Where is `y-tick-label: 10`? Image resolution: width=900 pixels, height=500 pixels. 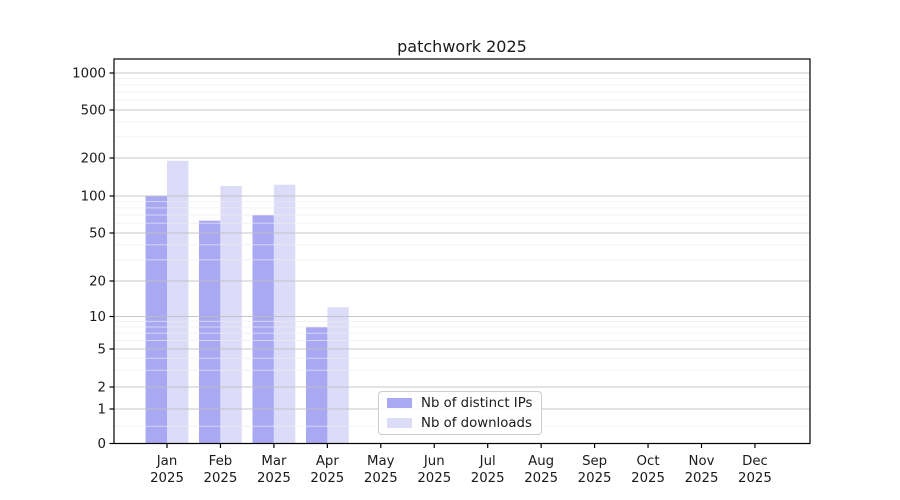
y-tick-label: 10 is located at coordinates (97, 317).